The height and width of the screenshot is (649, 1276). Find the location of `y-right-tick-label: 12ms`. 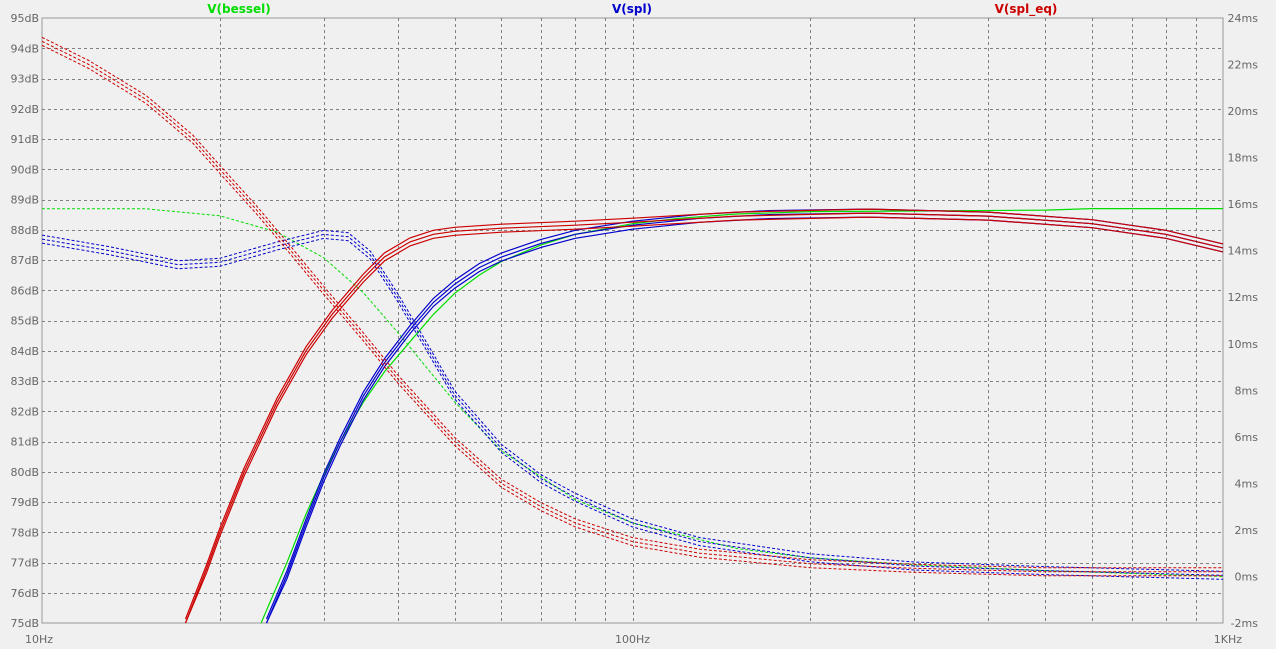

y-right-tick-label: 12ms is located at coordinates (1243, 297).